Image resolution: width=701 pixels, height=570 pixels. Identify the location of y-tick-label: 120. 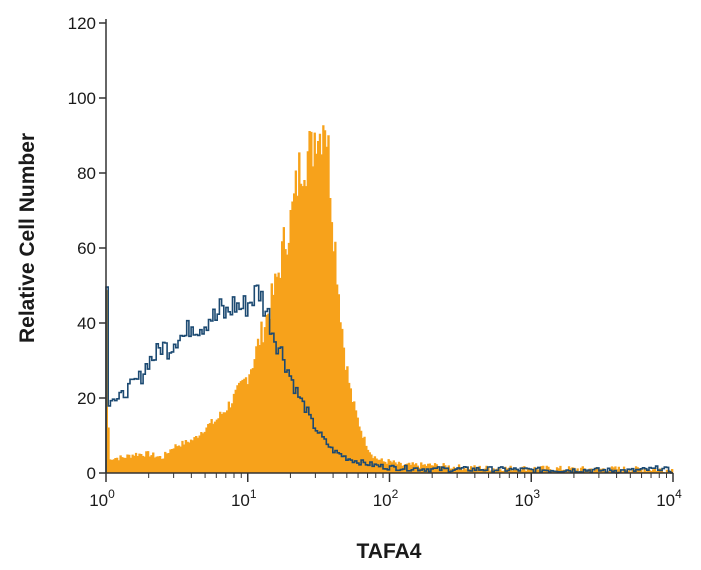
(82, 23).